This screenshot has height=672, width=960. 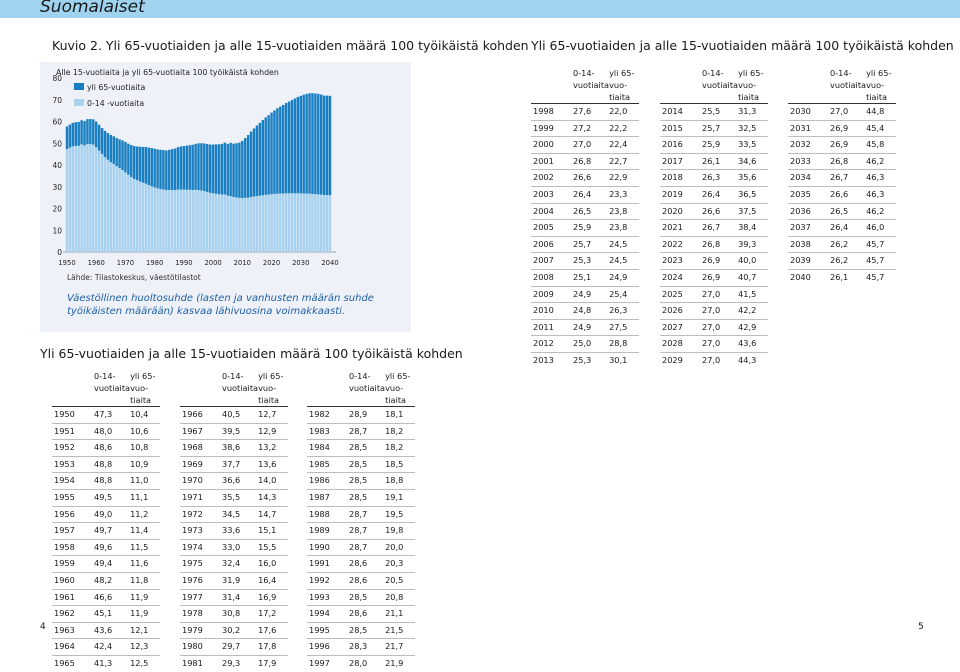 I want to click on table-row: 1954 48,8 11,0, so click(x=106, y=481).